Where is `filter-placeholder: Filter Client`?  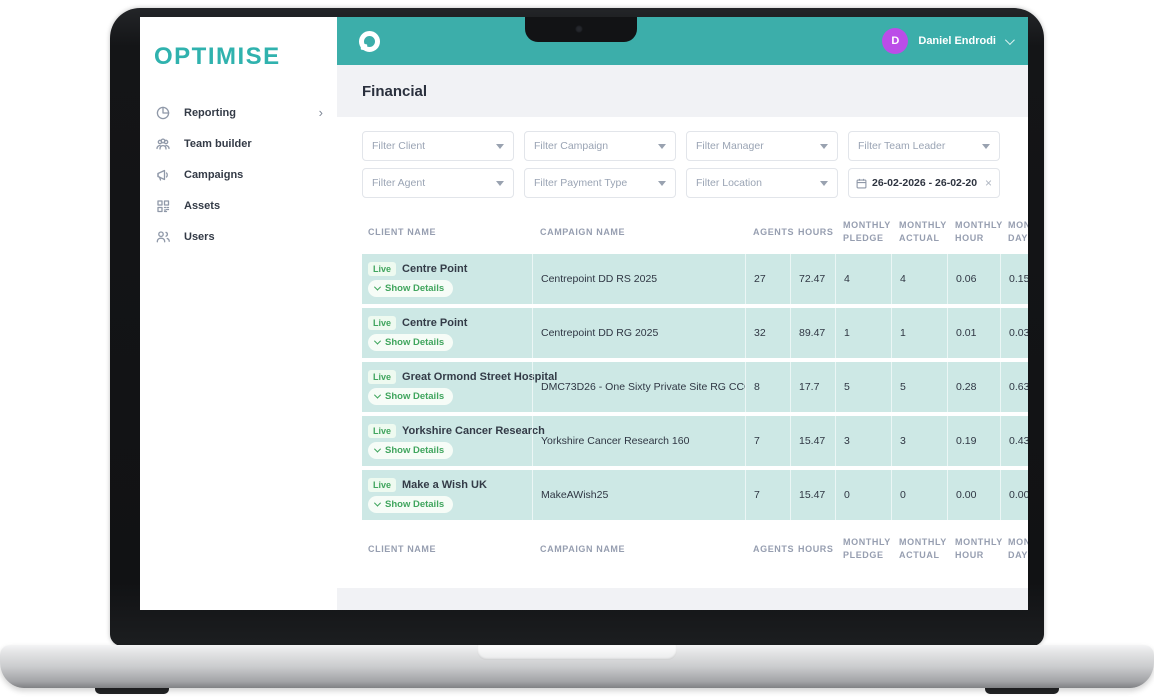 filter-placeholder: Filter Client is located at coordinates (399, 146).